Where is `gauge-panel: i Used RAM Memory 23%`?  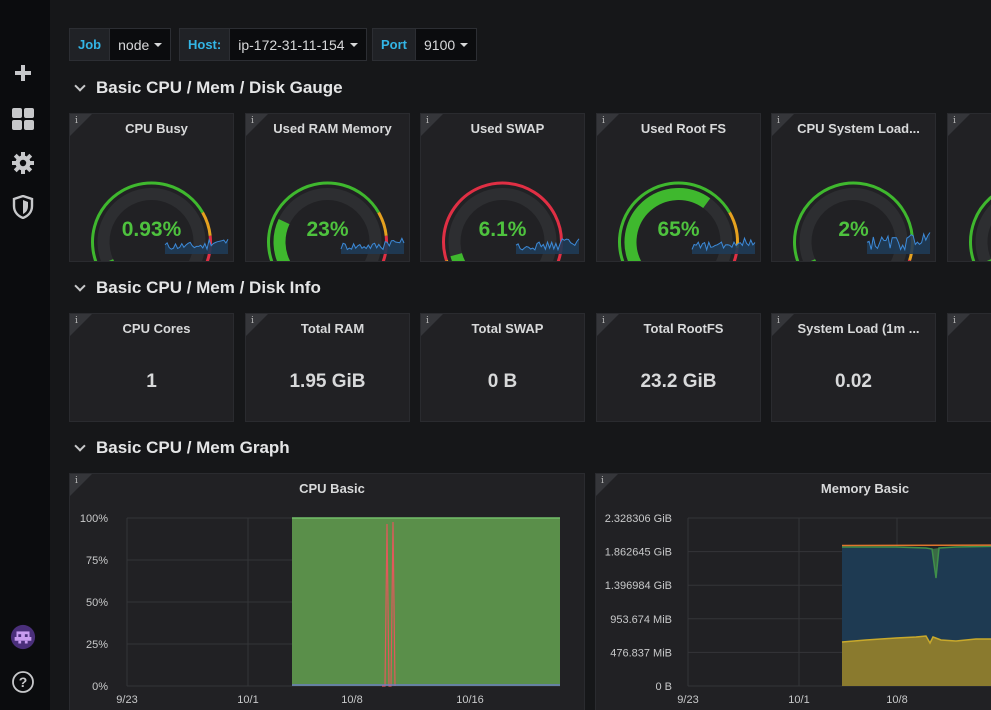
gauge-panel: i Used RAM Memory 23% is located at coordinates (327, 187).